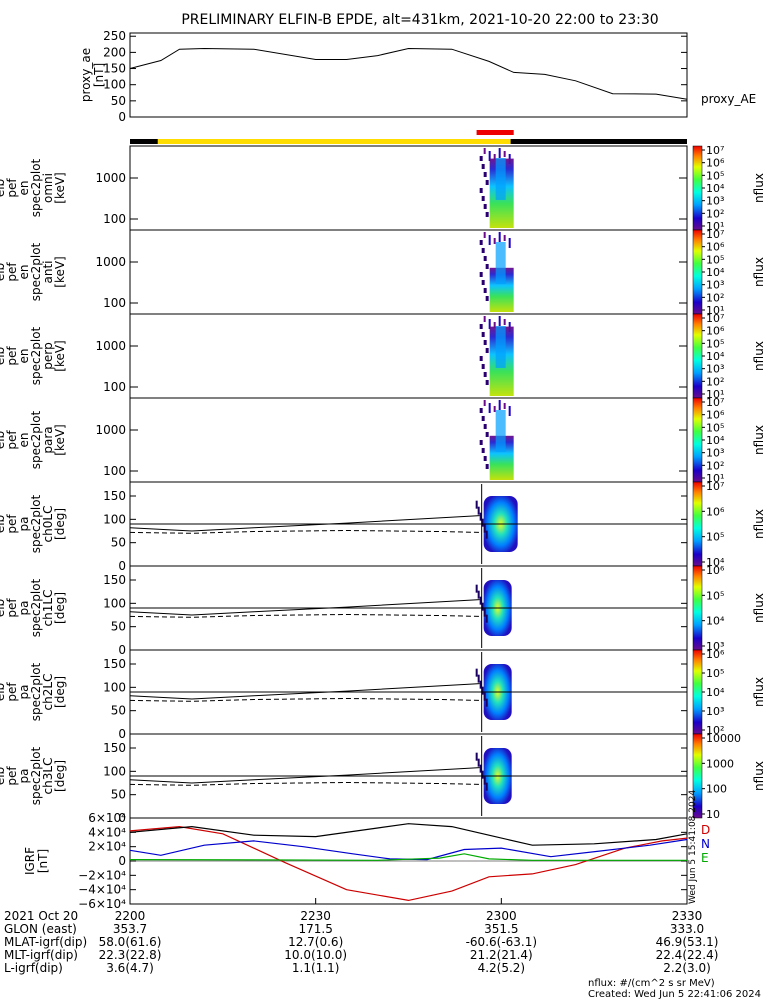 The height and width of the screenshot is (1000, 775). What do you see at coordinates (315, 929) in the screenshot?
I see `xaxis-row-value: 171.5` at bounding box center [315, 929].